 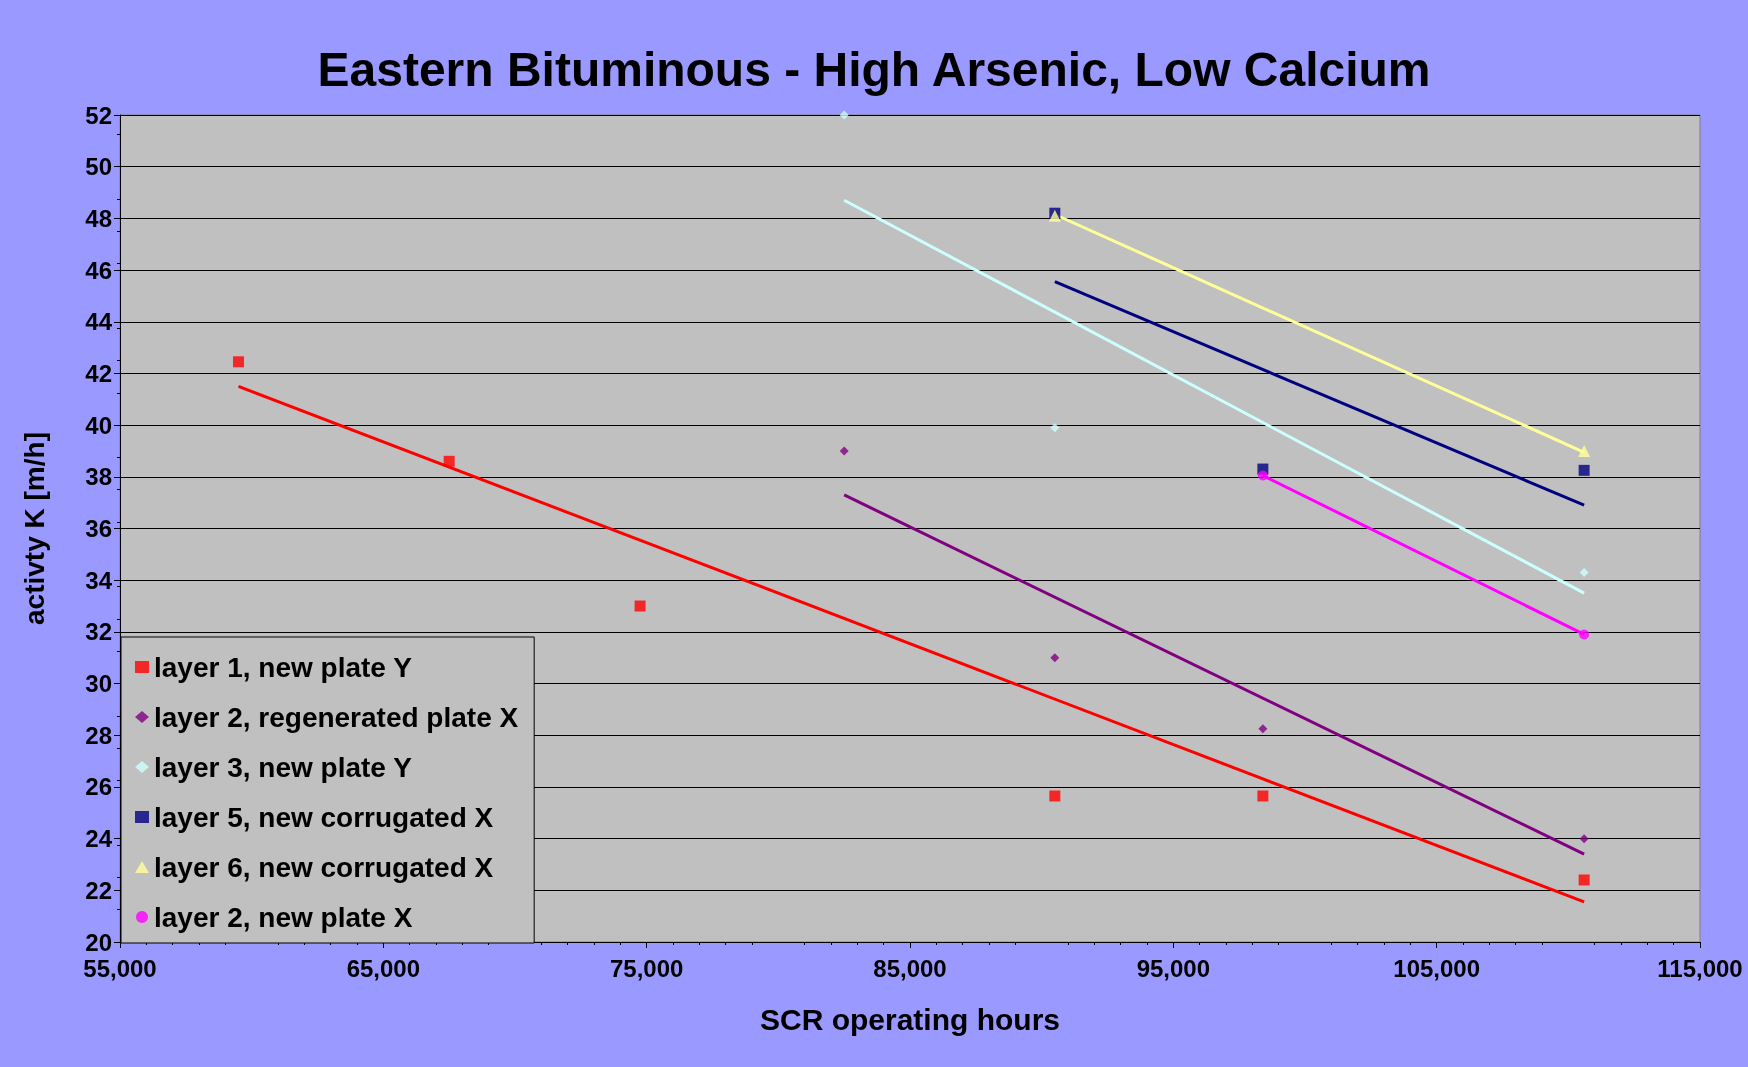 What do you see at coordinates (99, 839) in the screenshot?
I see `y-tick-label: 24` at bounding box center [99, 839].